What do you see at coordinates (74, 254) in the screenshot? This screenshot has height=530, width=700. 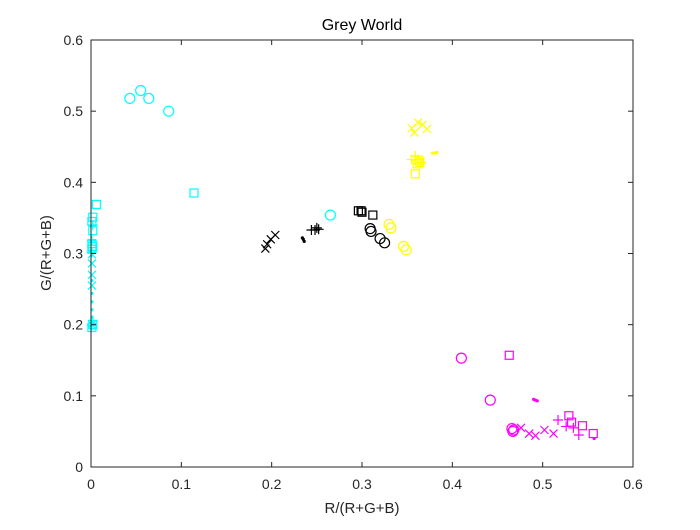 I see `y-tick-label: 0.3` at bounding box center [74, 254].